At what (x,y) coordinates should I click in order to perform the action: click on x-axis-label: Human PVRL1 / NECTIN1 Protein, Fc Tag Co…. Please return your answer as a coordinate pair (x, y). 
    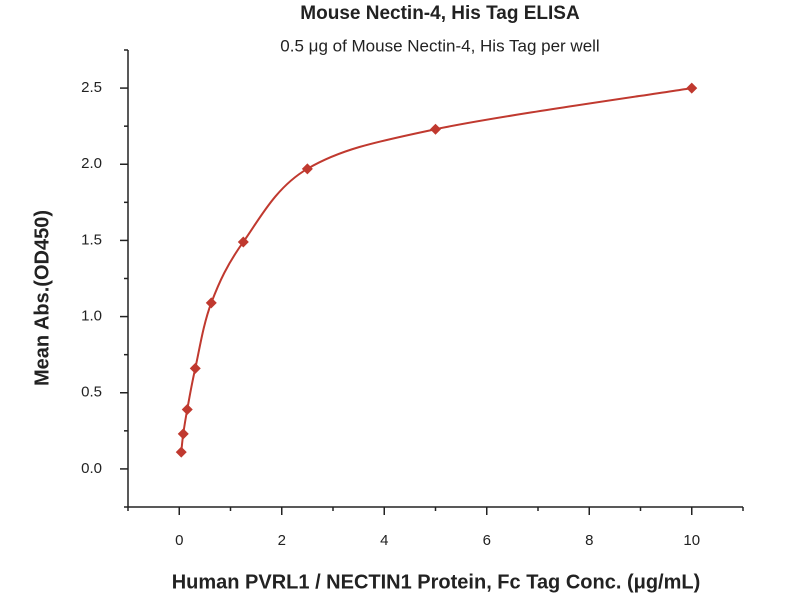
    Looking at the image, I should click on (436, 582).